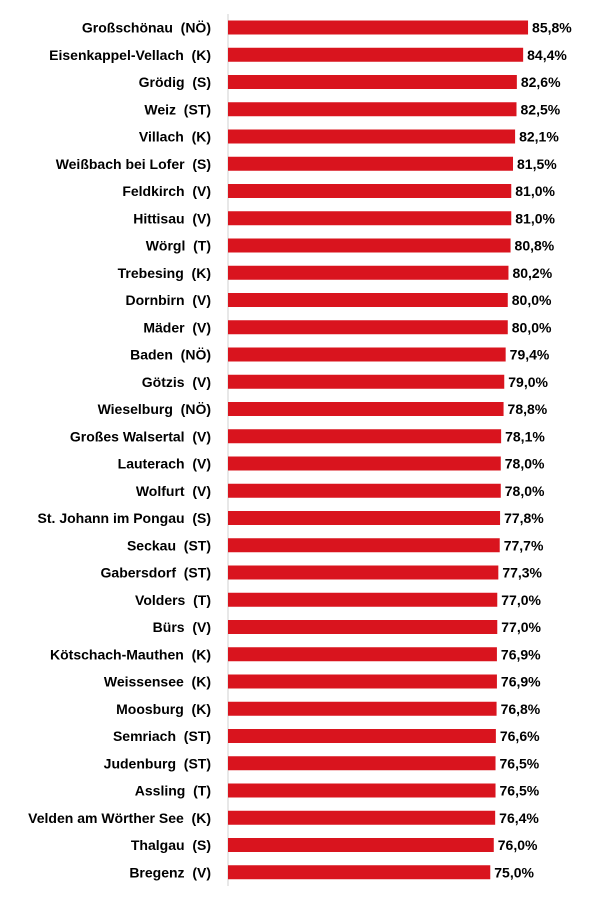  I want to click on category-label: Wörgl (T), so click(178, 246).